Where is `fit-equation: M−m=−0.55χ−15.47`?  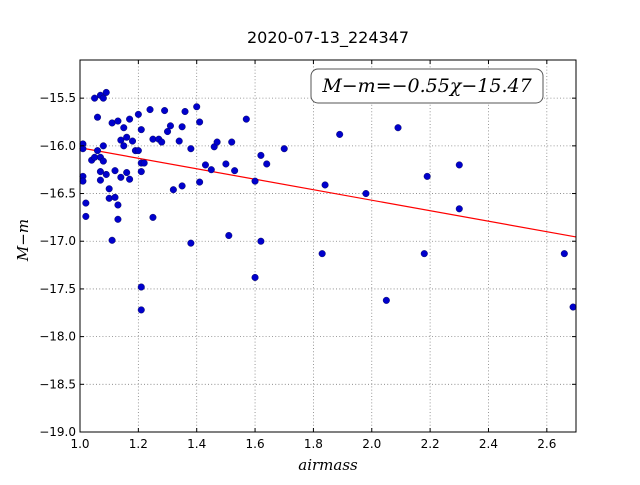
fit-equation: M−m=−0.55χ−15.47 is located at coordinates (426, 86).